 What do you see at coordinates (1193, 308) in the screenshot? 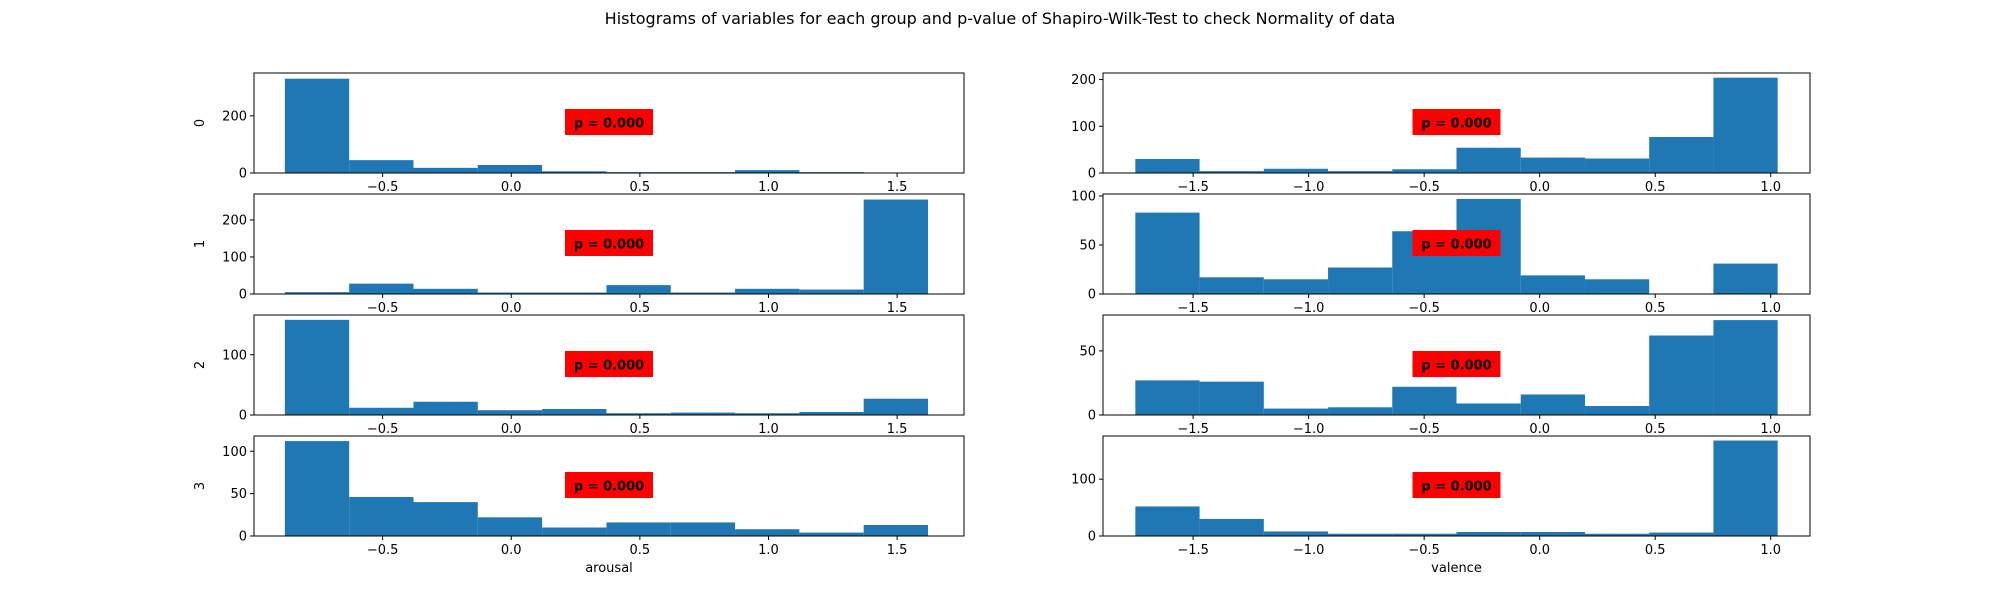
I see `x-tick-label: −1.5` at bounding box center [1193, 308].